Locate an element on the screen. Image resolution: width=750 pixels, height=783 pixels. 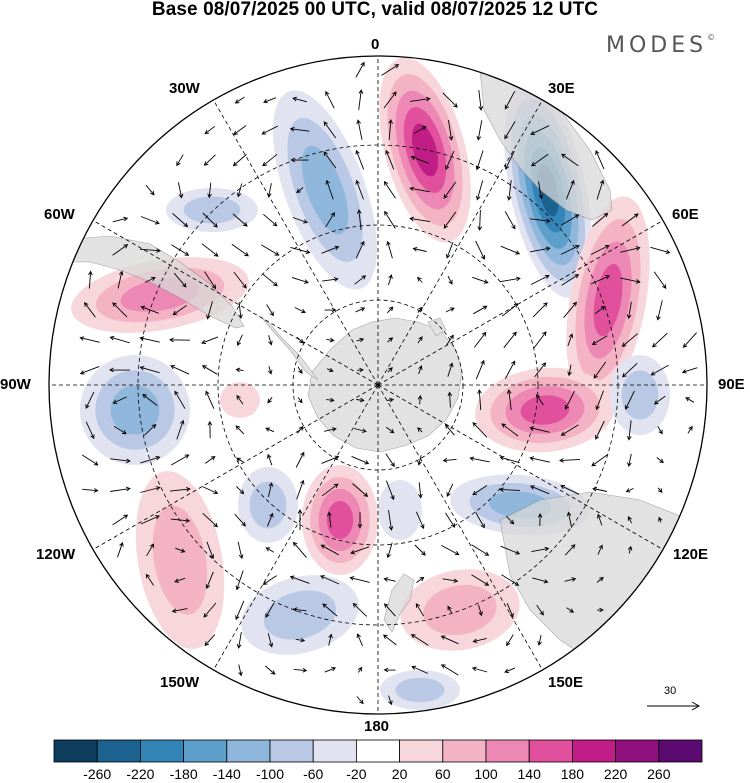
colorbar-tick-label: -100 is located at coordinates (270, 774).